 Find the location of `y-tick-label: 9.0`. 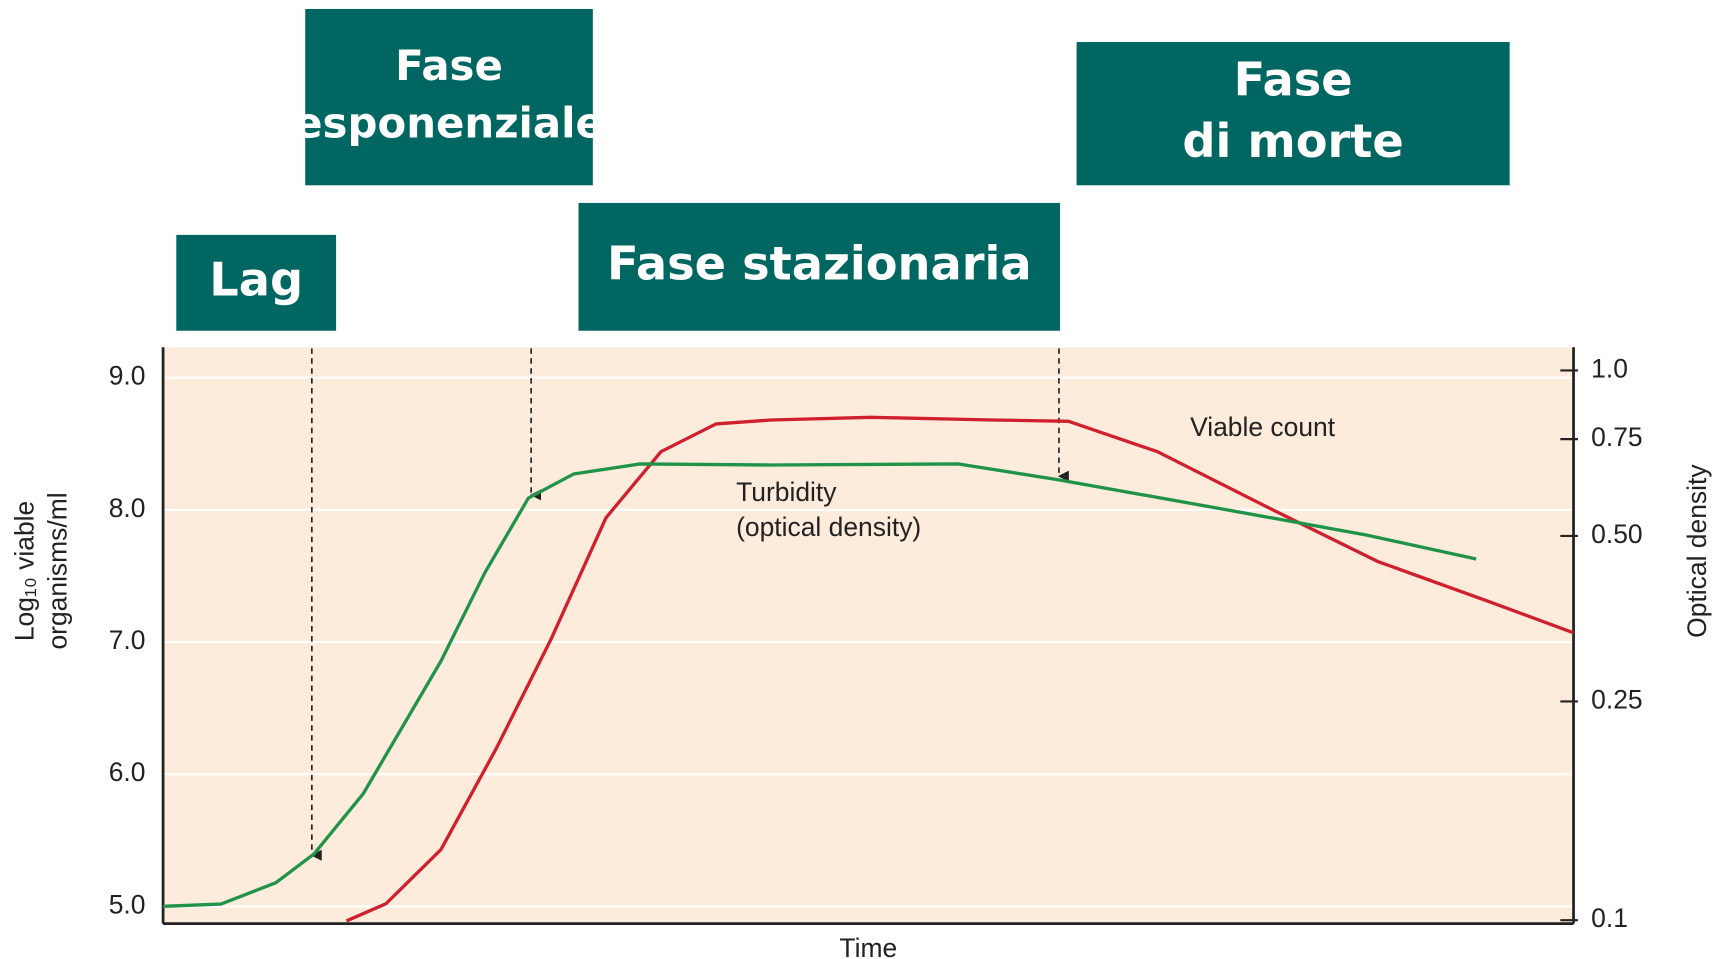

y-tick-label: 9.0 is located at coordinates (127, 376).